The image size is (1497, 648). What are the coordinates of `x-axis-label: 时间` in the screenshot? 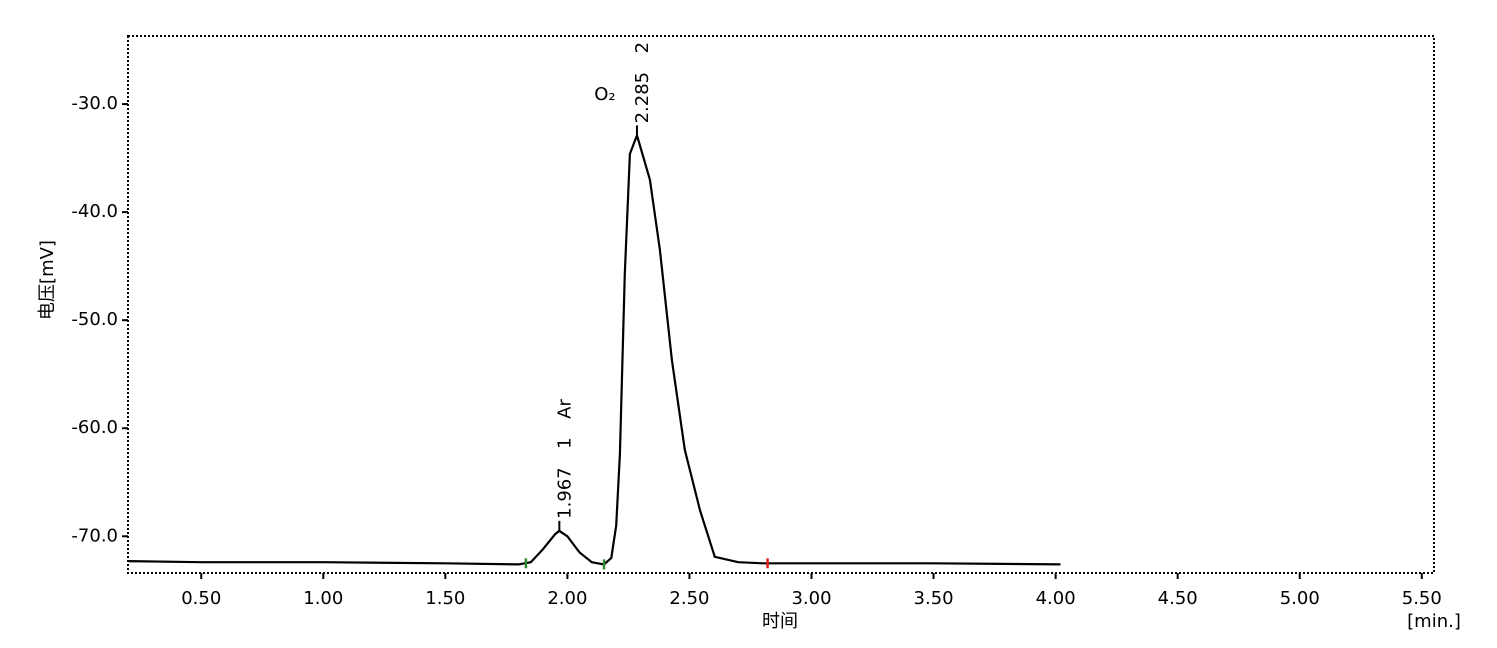 It's located at (780, 621).